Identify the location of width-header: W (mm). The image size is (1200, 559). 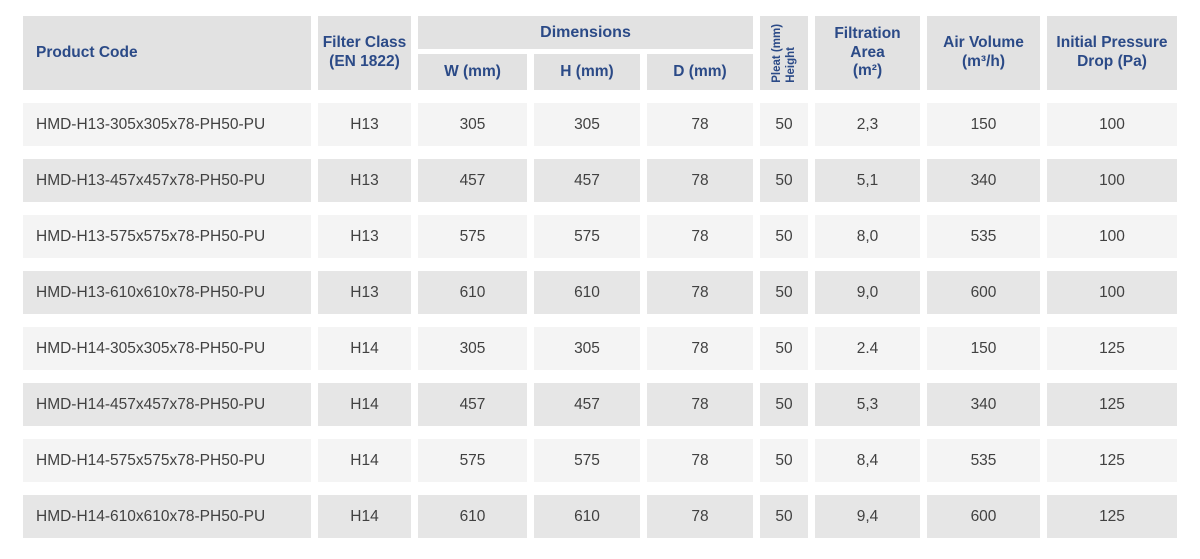
(472, 72).